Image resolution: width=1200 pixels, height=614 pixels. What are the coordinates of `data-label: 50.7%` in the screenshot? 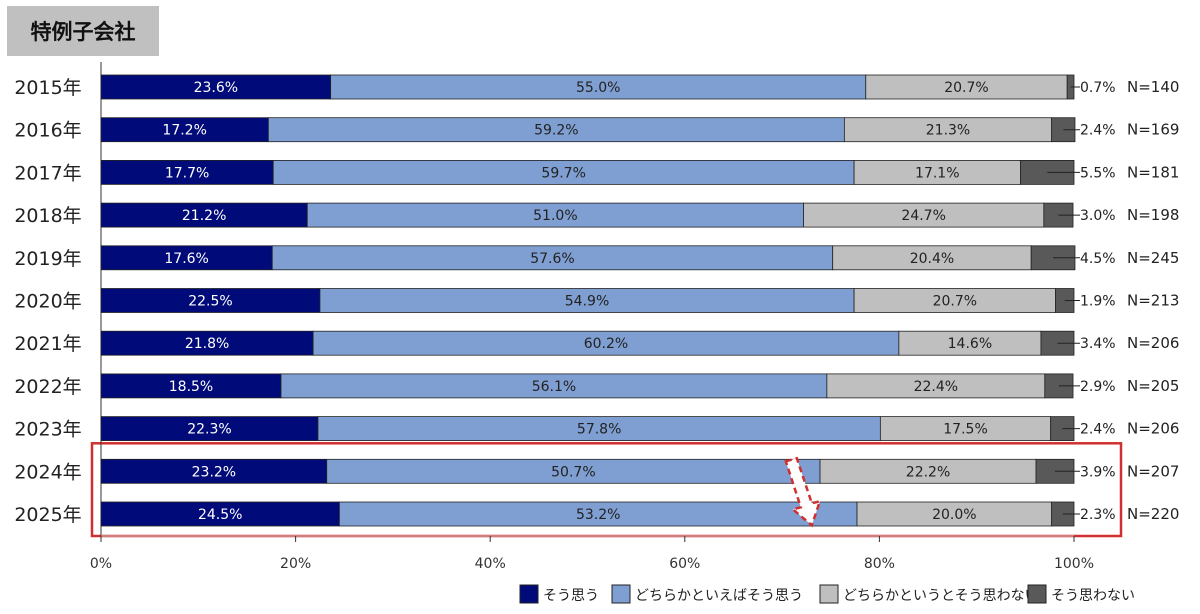 It's located at (573, 472).